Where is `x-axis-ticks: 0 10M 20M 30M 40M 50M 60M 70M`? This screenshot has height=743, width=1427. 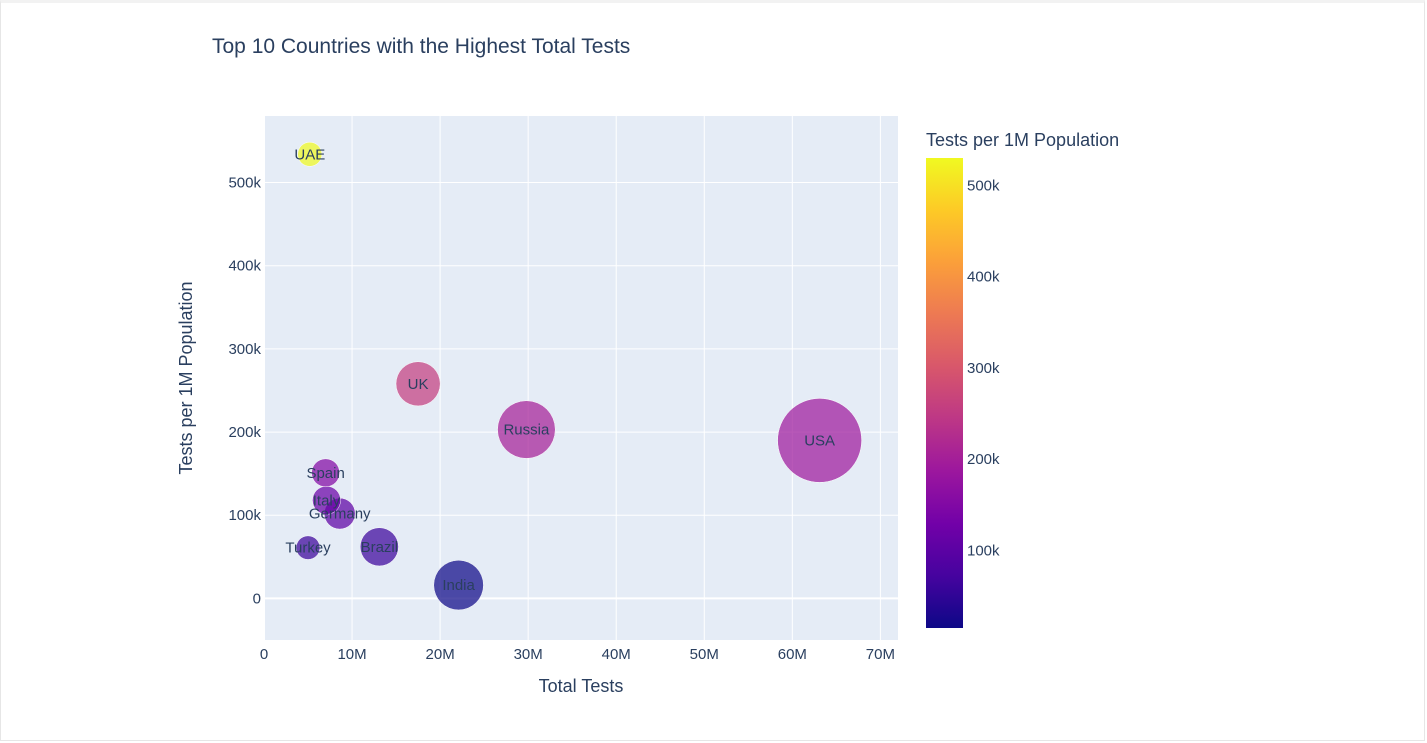
x-axis-ticks: 0 10M 20M 30M 40M 50M 60M 70M is located at coordinates (577, 654).